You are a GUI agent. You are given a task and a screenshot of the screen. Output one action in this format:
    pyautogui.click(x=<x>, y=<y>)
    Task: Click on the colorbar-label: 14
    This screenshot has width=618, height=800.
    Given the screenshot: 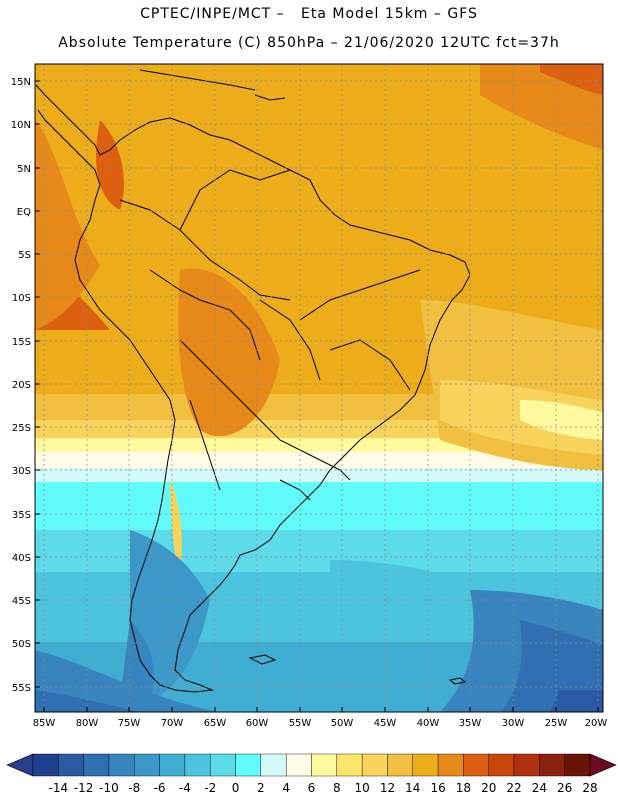 What is the action you would take?
    pyautogui.click(x=412, y=788)
    